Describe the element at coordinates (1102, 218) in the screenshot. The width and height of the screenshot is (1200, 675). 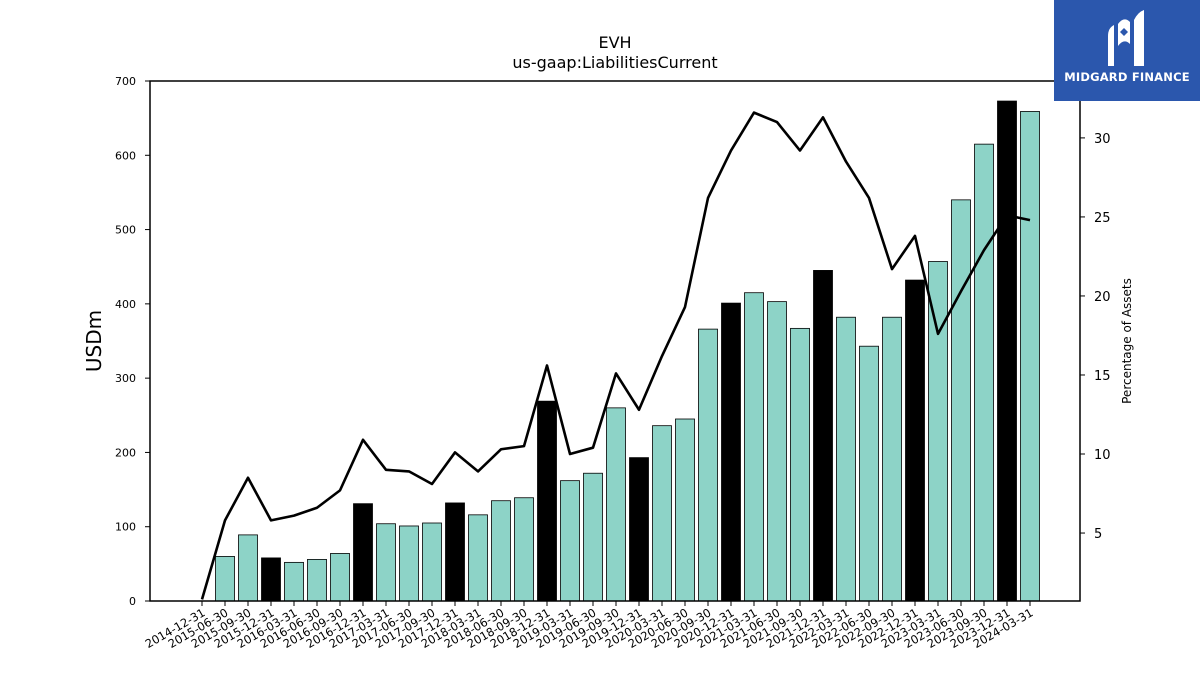
I see `y2-tick-label: 25` at that location.